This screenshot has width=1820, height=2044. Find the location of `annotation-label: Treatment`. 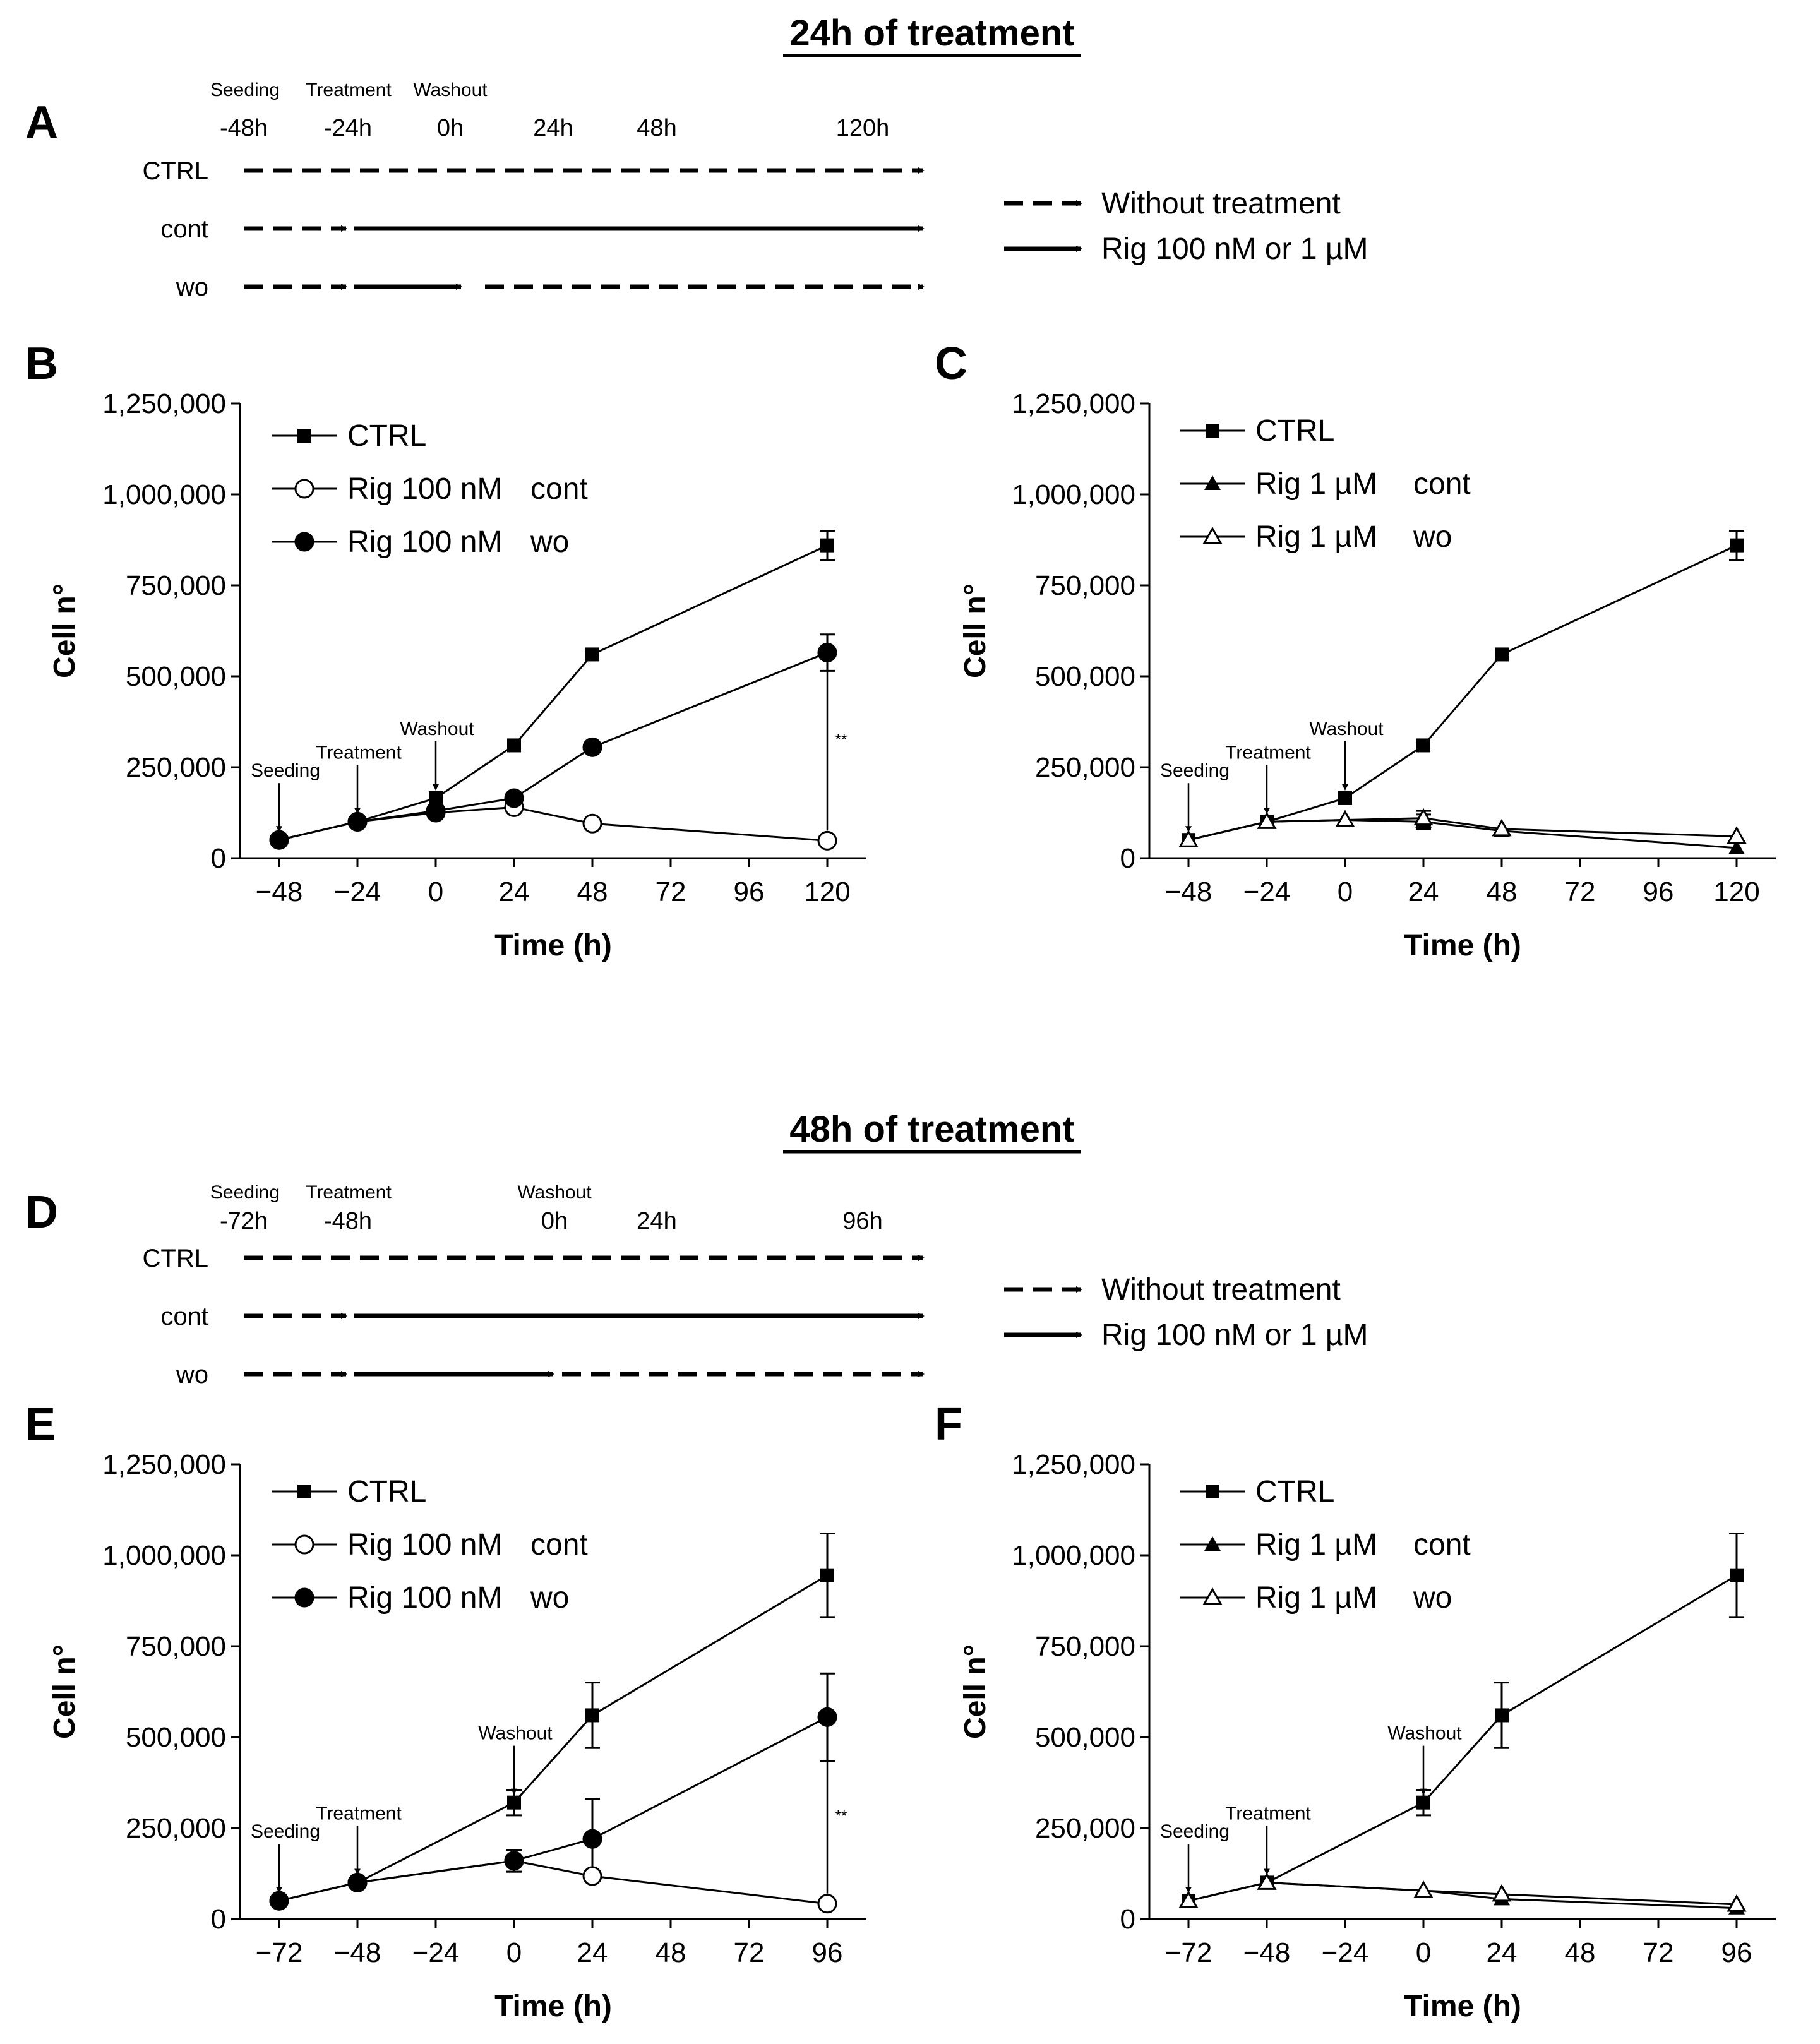

annotation-label: Treatment is located at coordinates (1268, 752).